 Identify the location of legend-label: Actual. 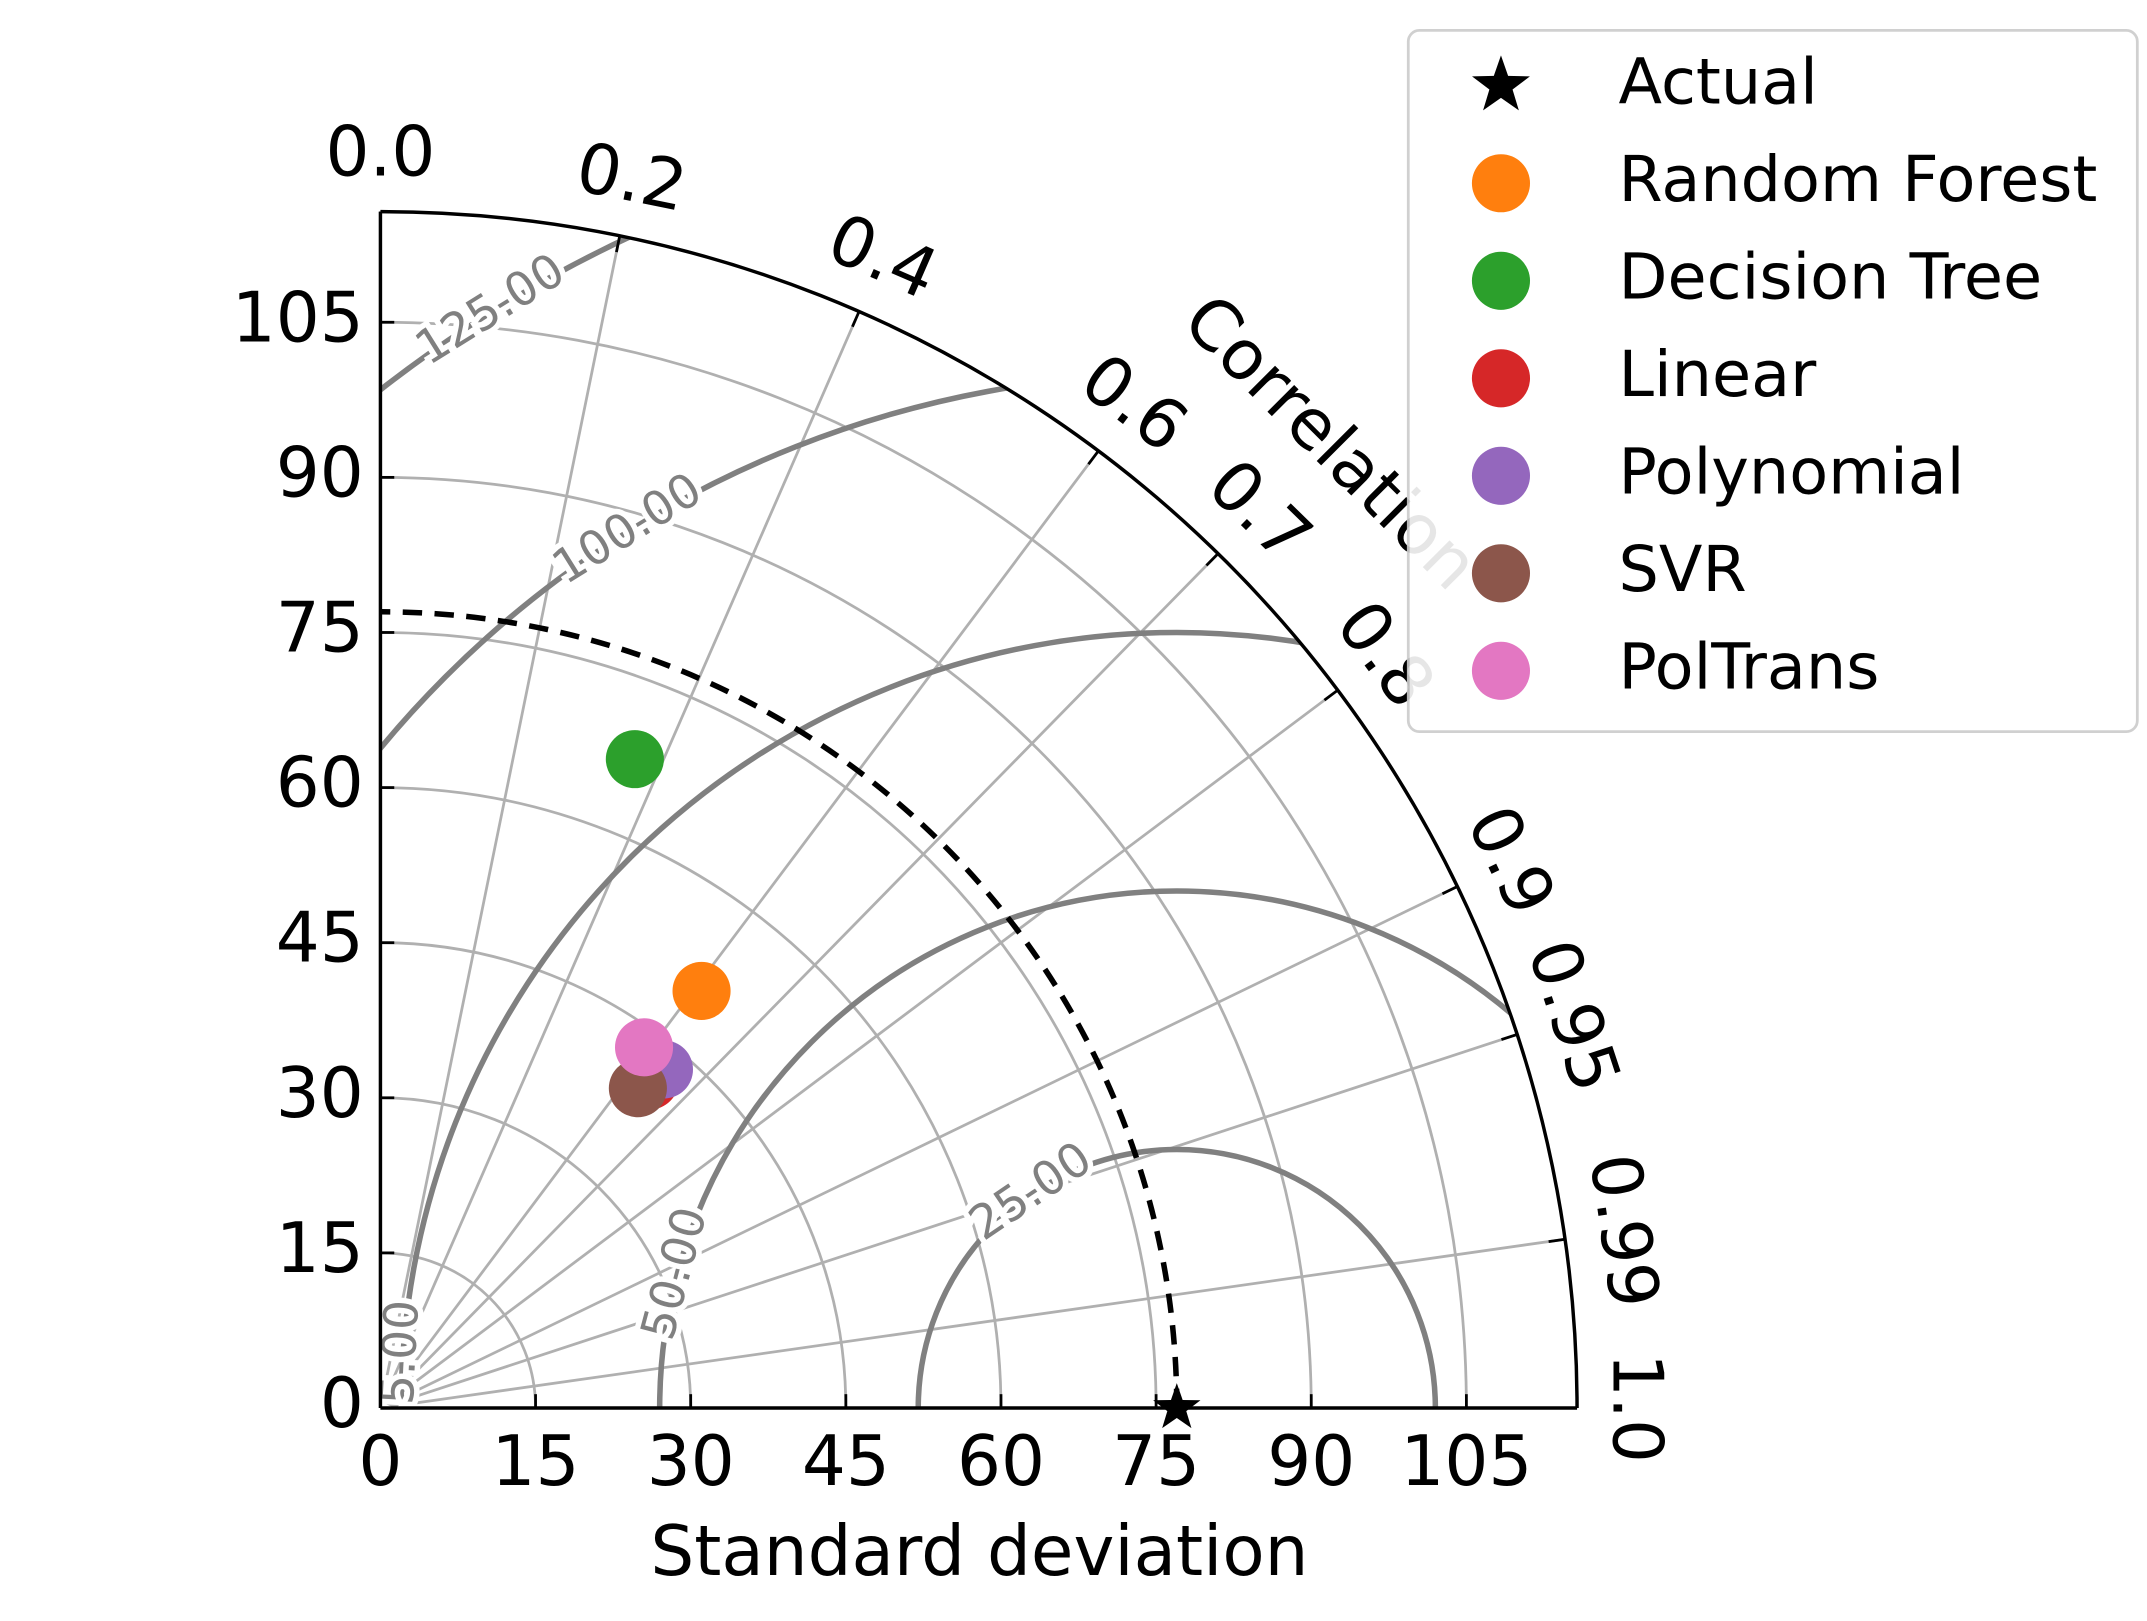
(1718, 82).